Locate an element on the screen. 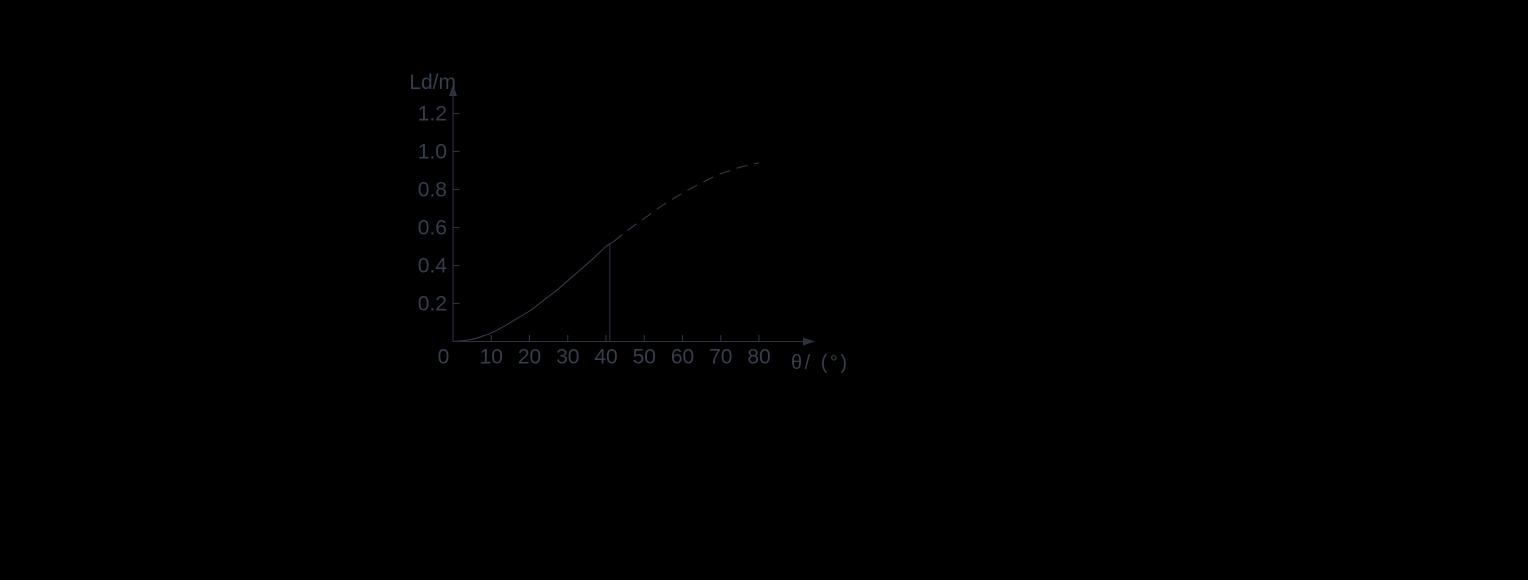 This screenshot has width=1528, height=580. tick-labels-group: 0 10 20 30 40 50 60 70 80 0.2 0.4 0.6 0.8 1.0 1.2 is located at coordinates (594, 236).